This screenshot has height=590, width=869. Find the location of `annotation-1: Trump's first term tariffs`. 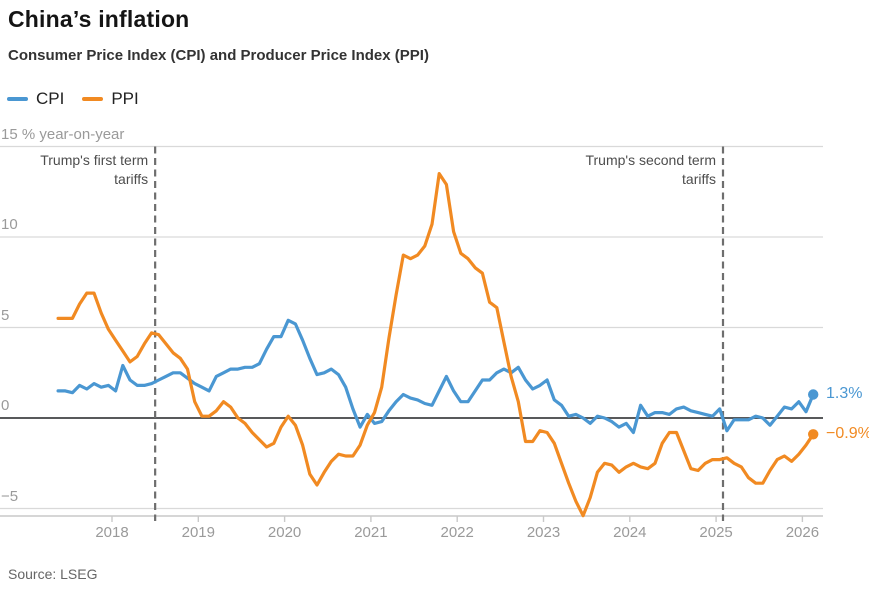

annotation-1: Trump's first term tariffs is located at coordinates (94, 169).